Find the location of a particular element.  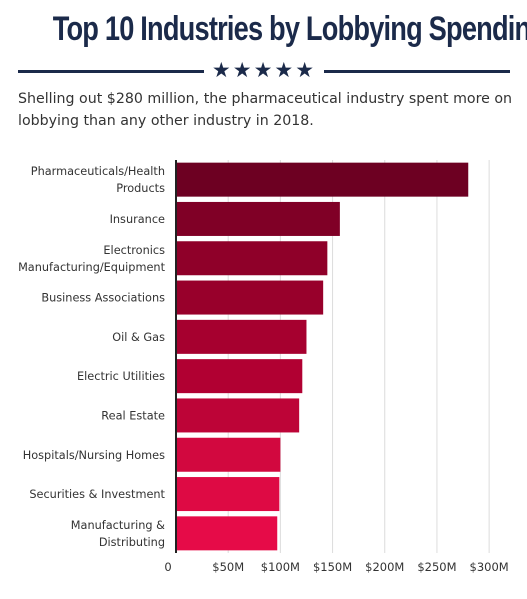

title-divider-right is located at coordinates (417, 71).